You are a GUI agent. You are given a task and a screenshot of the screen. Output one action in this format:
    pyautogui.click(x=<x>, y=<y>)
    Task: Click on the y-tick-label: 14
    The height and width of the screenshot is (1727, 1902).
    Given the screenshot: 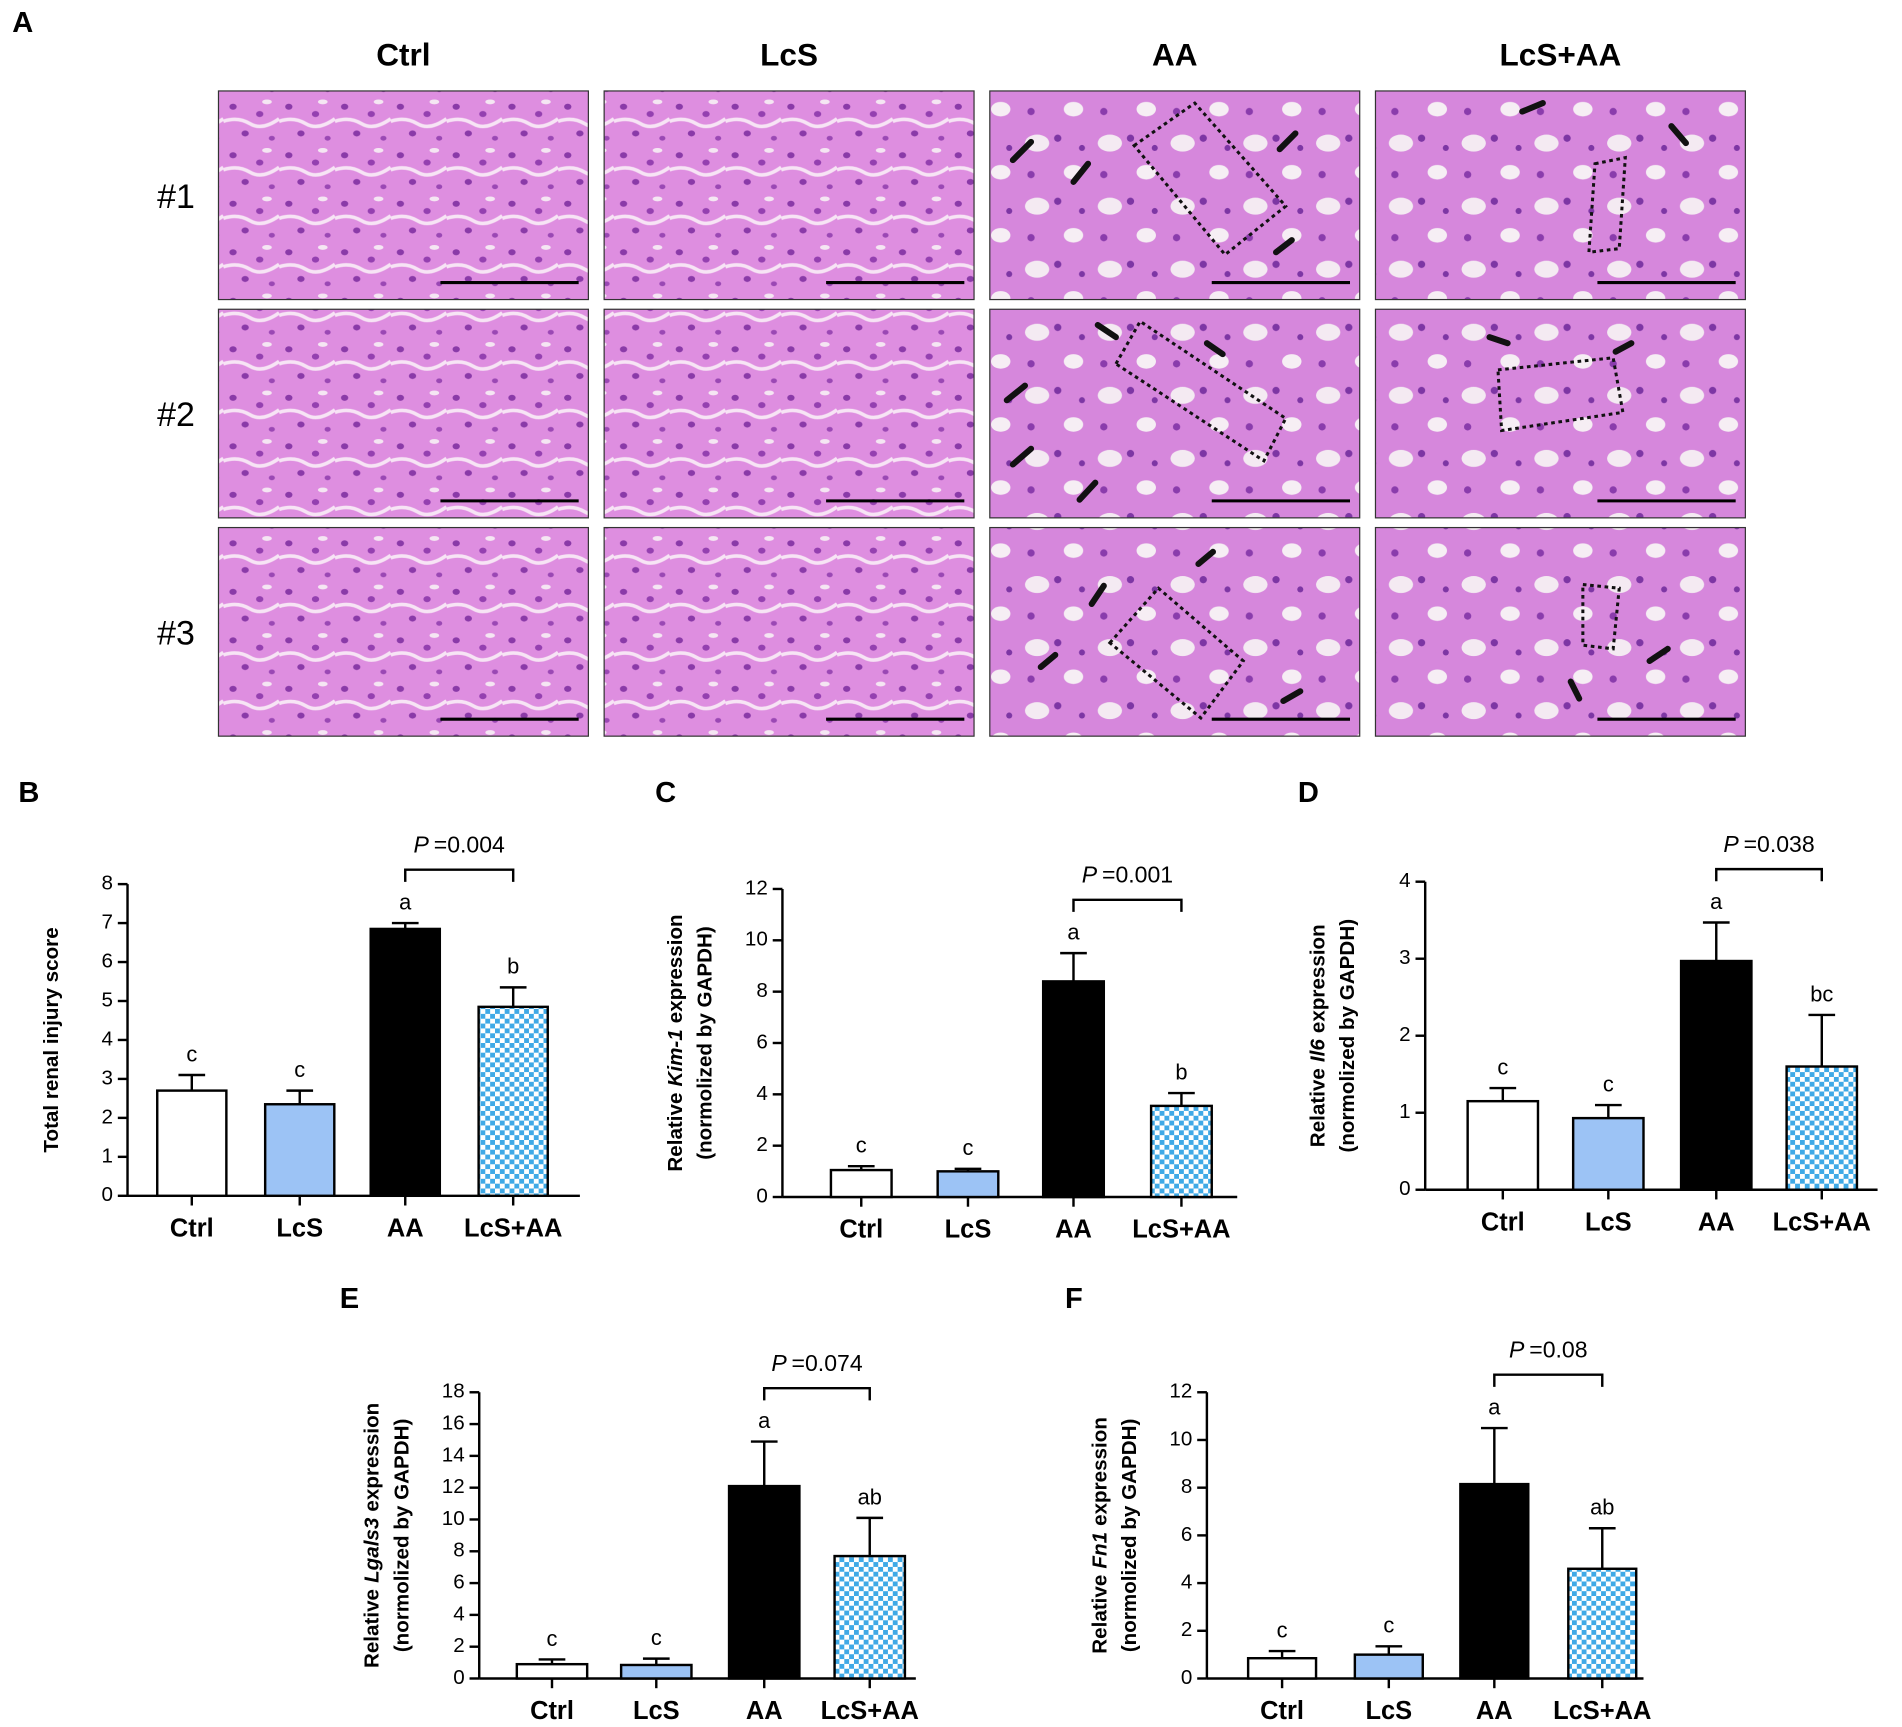 What is the action you would take?
    pyautogui.click(x=453, y=1454)
    